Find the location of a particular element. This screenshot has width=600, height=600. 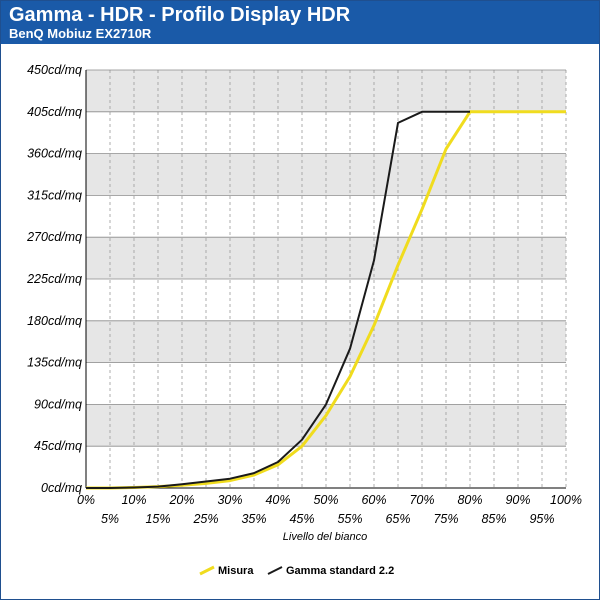

y-tick-label: 405cd/mq is located at coordinates (54, 112).